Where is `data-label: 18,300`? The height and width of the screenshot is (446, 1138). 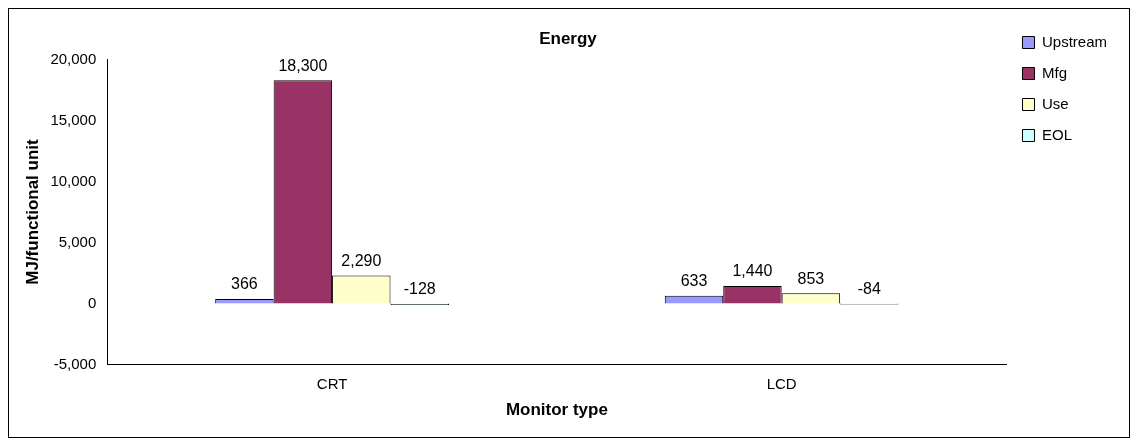
data-label: 18,300 is located at coordinates (303, 65).